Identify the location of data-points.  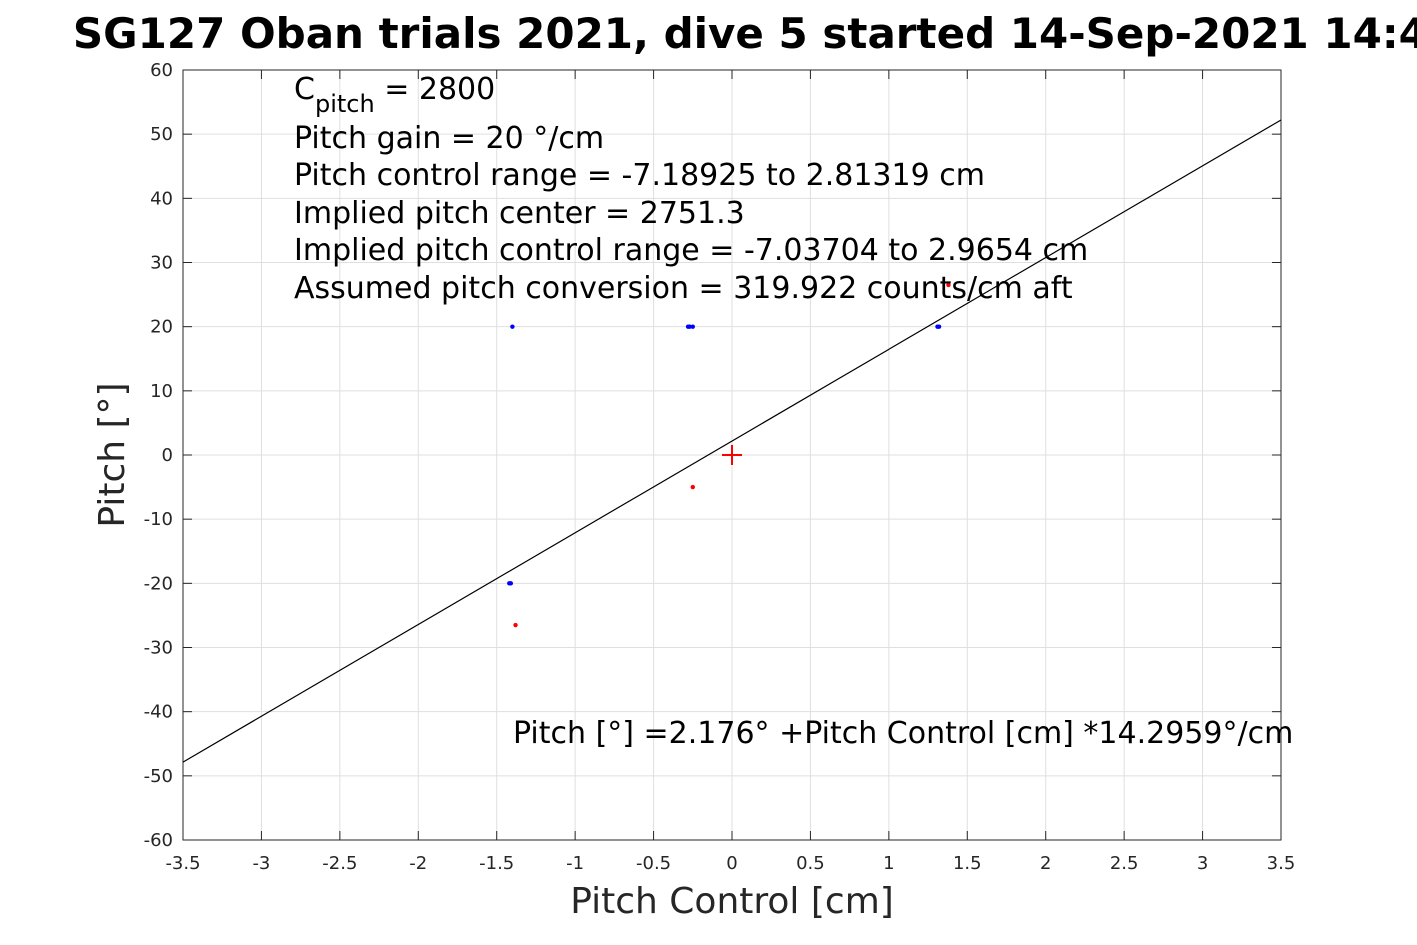
(729, 455).